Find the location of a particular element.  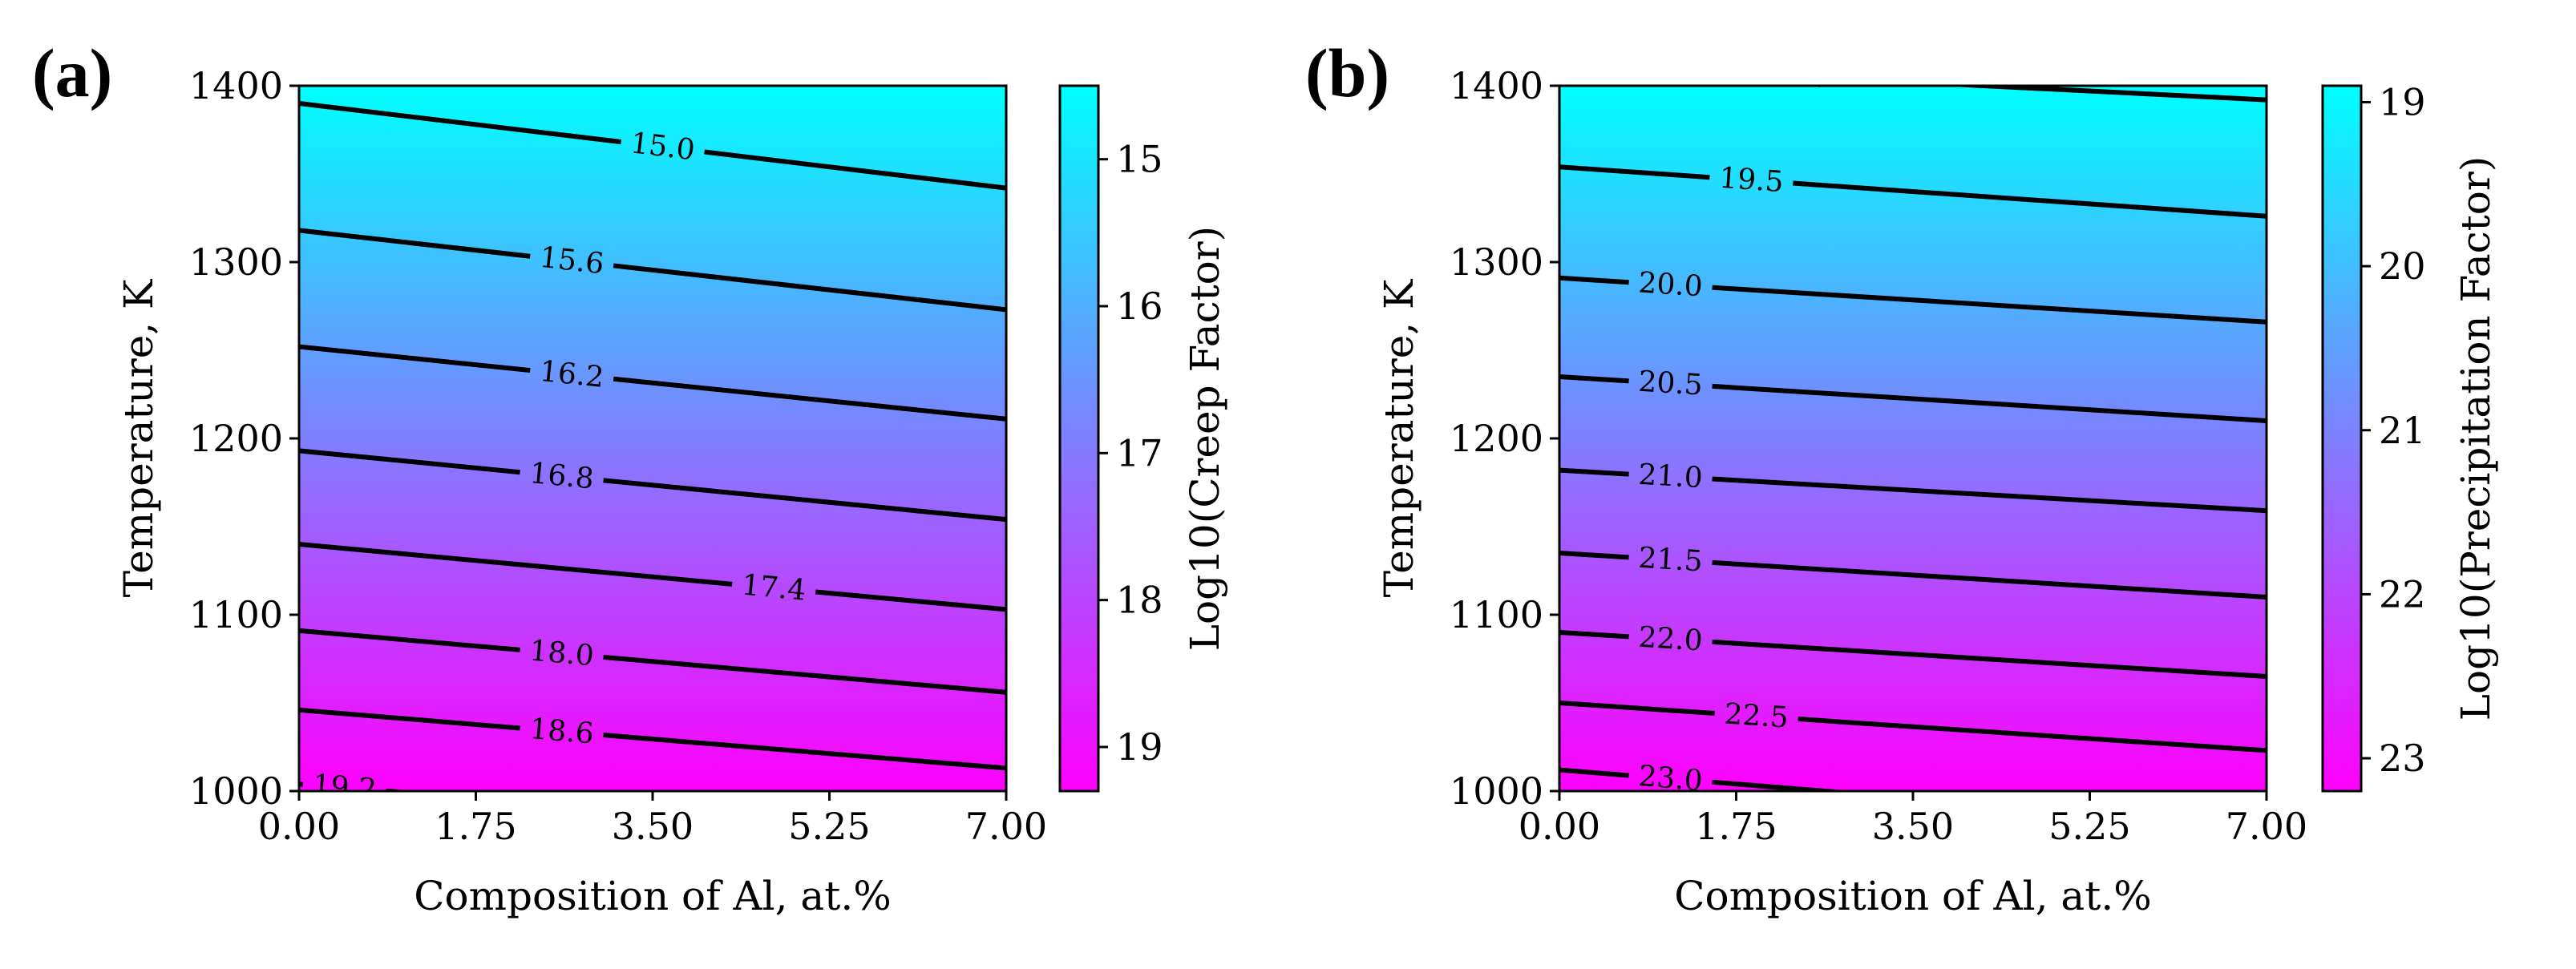

panel-b-contour-line-6-b is located at coordinates (1989, 659).